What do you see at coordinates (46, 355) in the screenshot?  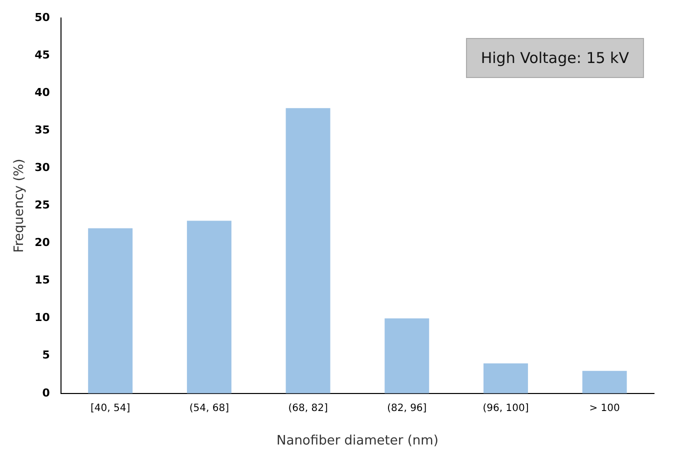 I see `y-tick-label: 5` at bounding box center [46, 355].